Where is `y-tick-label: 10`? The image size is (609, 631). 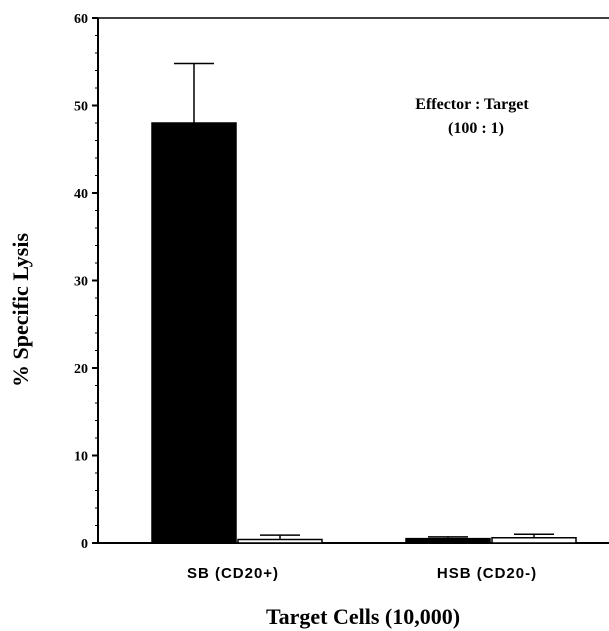
y-tick-label: 10 is located at coordinates (81, 457).